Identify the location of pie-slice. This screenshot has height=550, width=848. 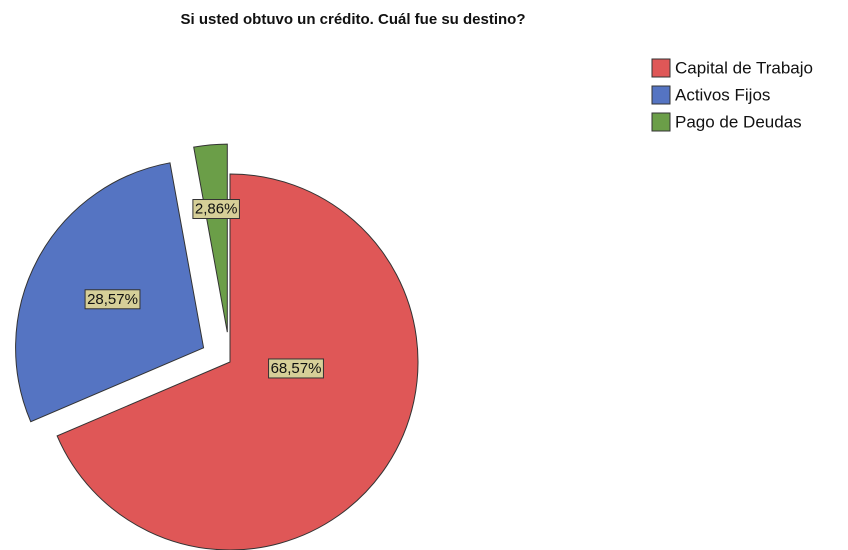
(210, 238).